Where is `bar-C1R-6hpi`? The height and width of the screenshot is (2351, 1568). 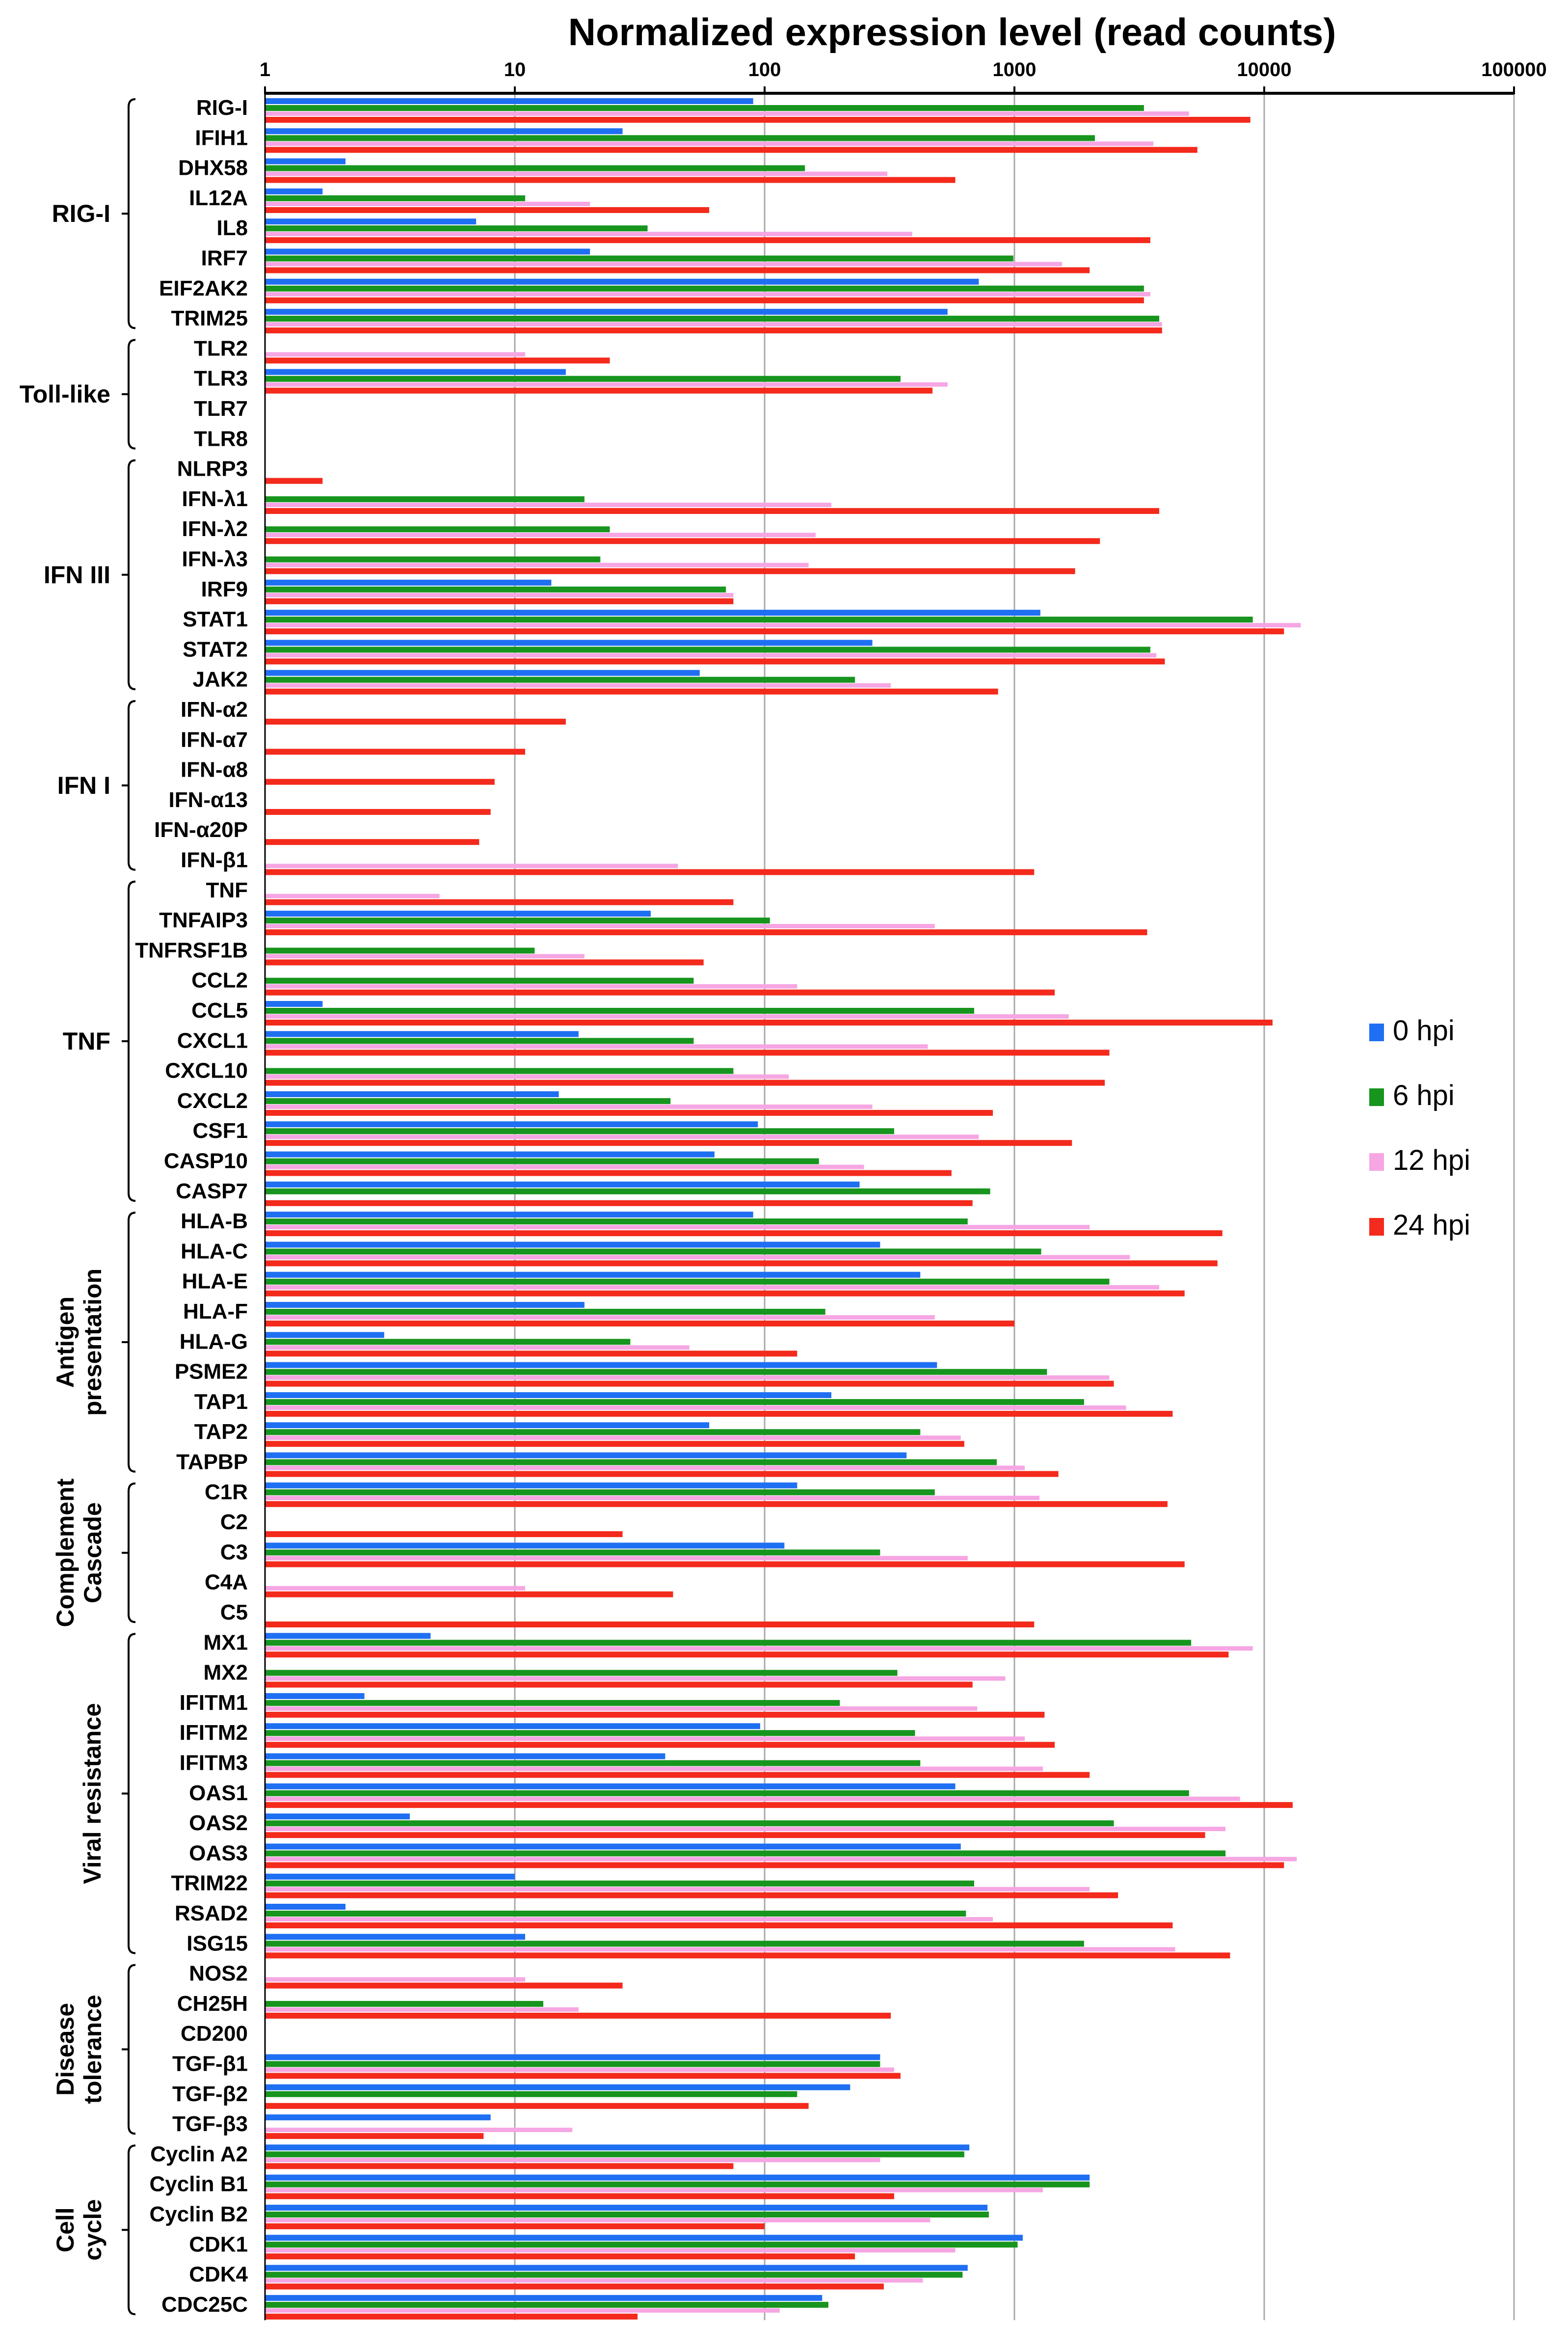 bar-C1R-6hpi is located at coordinates (600, 1492).